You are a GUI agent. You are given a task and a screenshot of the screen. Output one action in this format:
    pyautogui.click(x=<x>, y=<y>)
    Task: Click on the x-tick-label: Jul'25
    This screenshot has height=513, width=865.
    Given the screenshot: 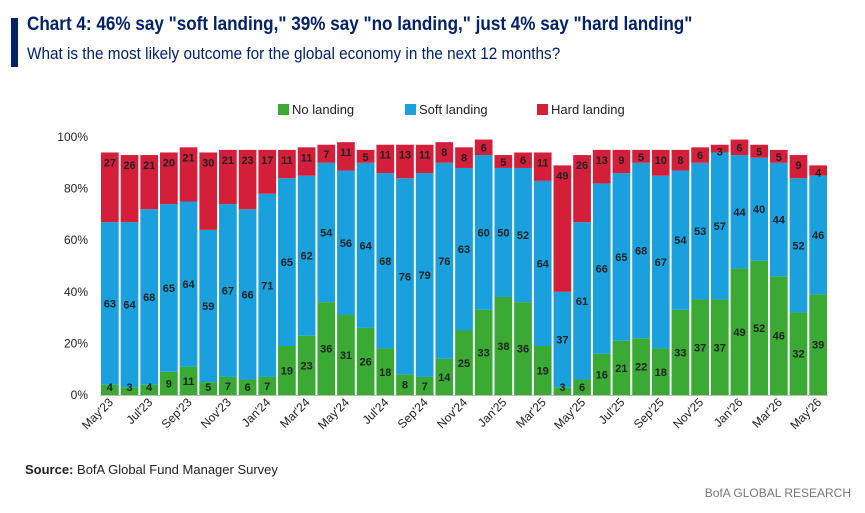 What is the action you would take?
    pyautogui.click(x=612, y=411)
    